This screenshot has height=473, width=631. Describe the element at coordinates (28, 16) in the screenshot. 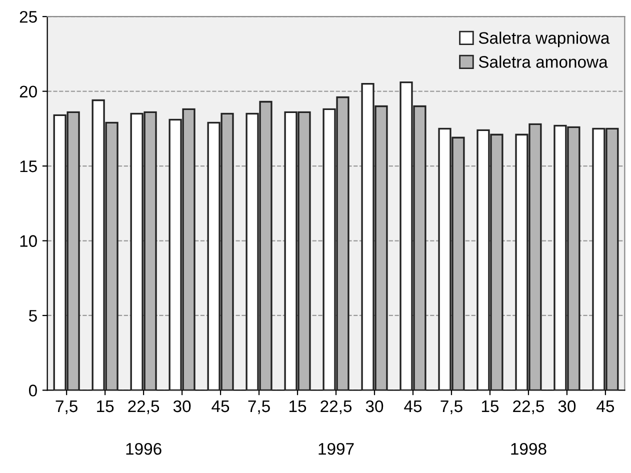

I see `y-tick-label: 25` at that location.